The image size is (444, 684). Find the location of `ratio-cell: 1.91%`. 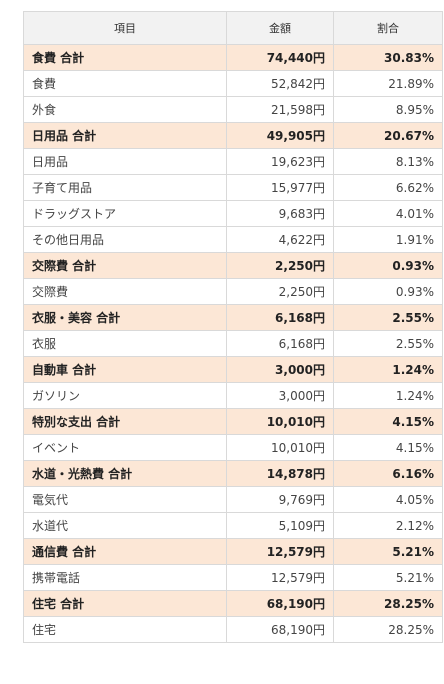

ratio-cell: 1.91% is located at coordinates (388, 239).